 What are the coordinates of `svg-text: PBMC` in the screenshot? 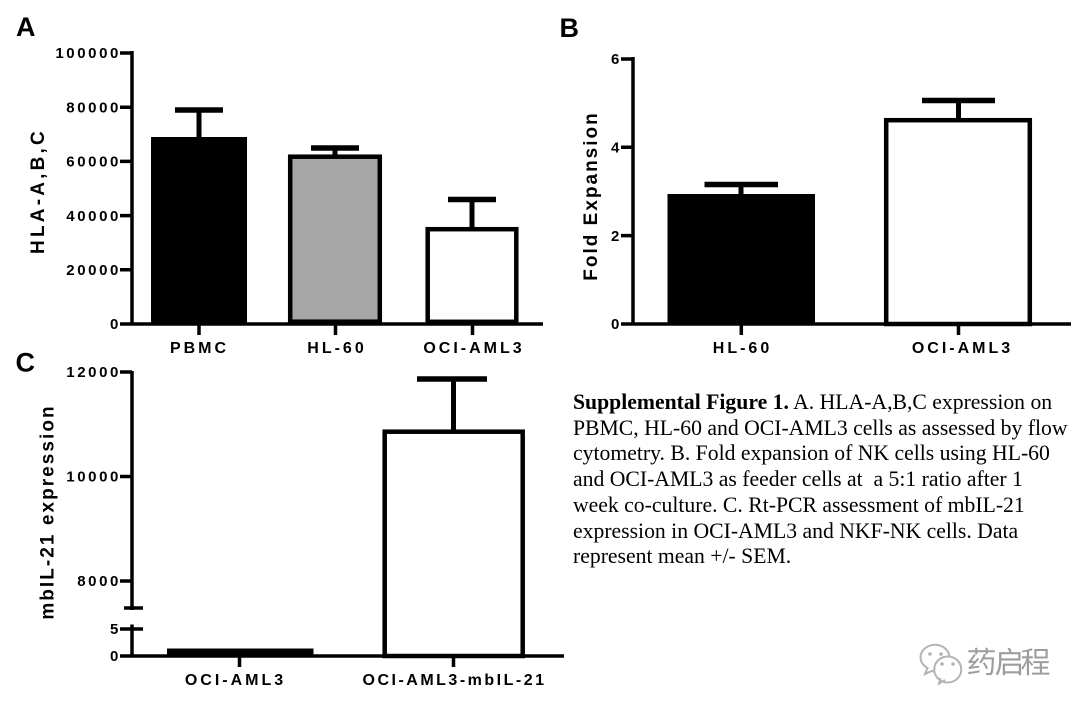 It's located at (199, 348).